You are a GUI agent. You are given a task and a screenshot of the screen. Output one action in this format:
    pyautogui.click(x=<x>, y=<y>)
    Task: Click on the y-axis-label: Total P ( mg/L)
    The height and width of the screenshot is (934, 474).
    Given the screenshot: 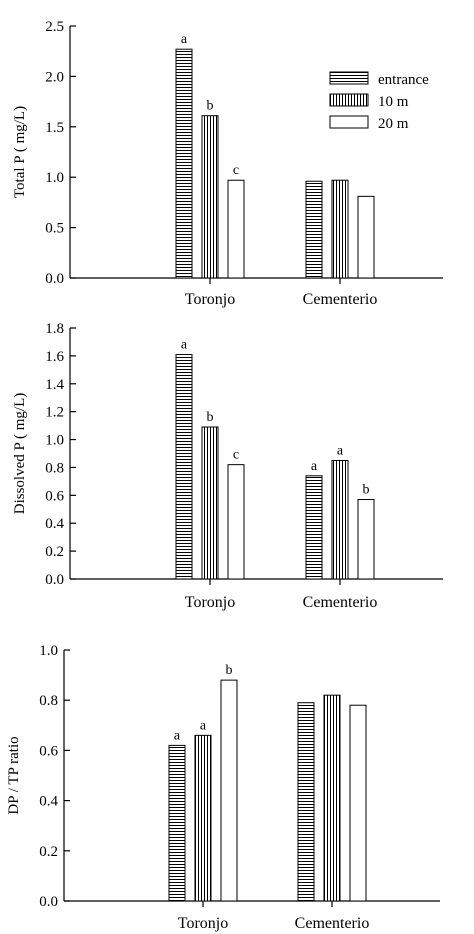 What is the action you would take?
    pyautogui.click(x=20, y=152)
    